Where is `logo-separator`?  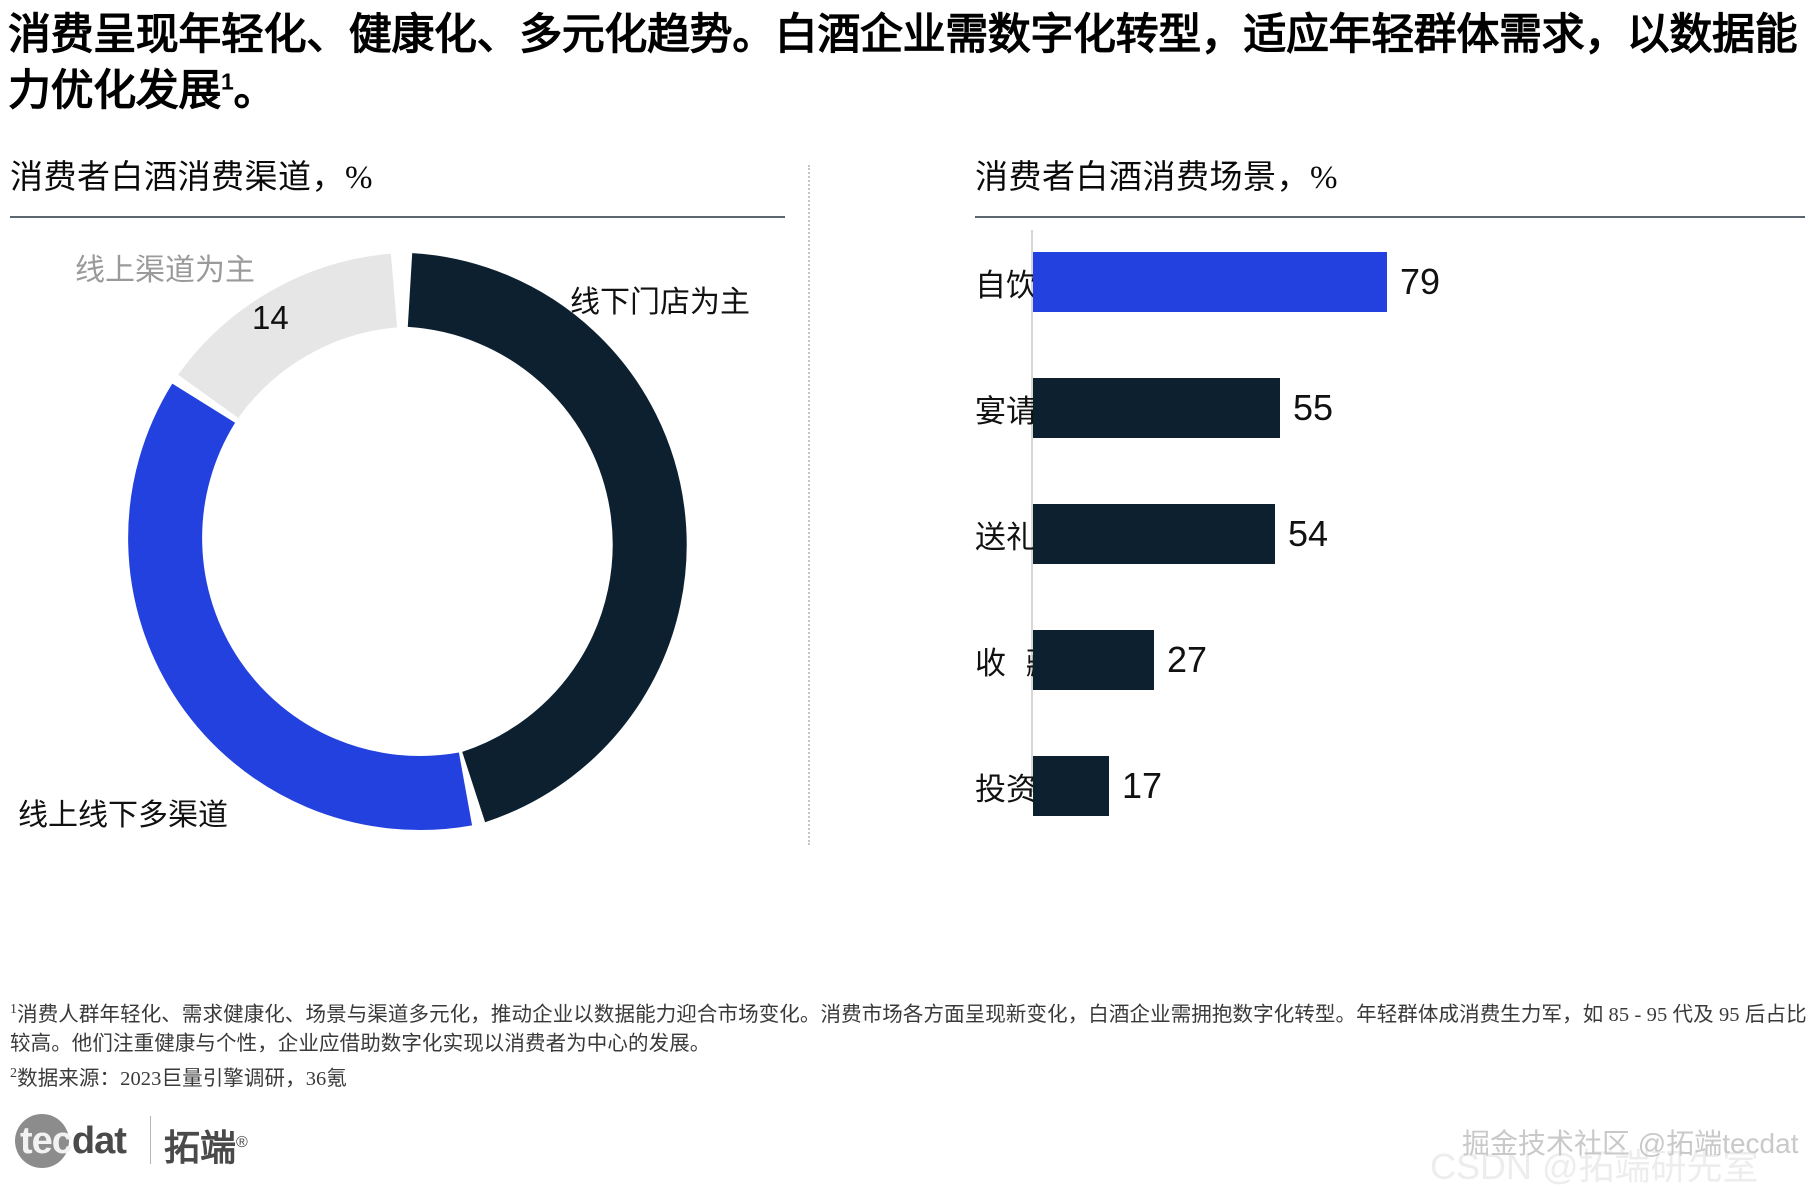 logo-separator is located at coordinates (150, 1140).